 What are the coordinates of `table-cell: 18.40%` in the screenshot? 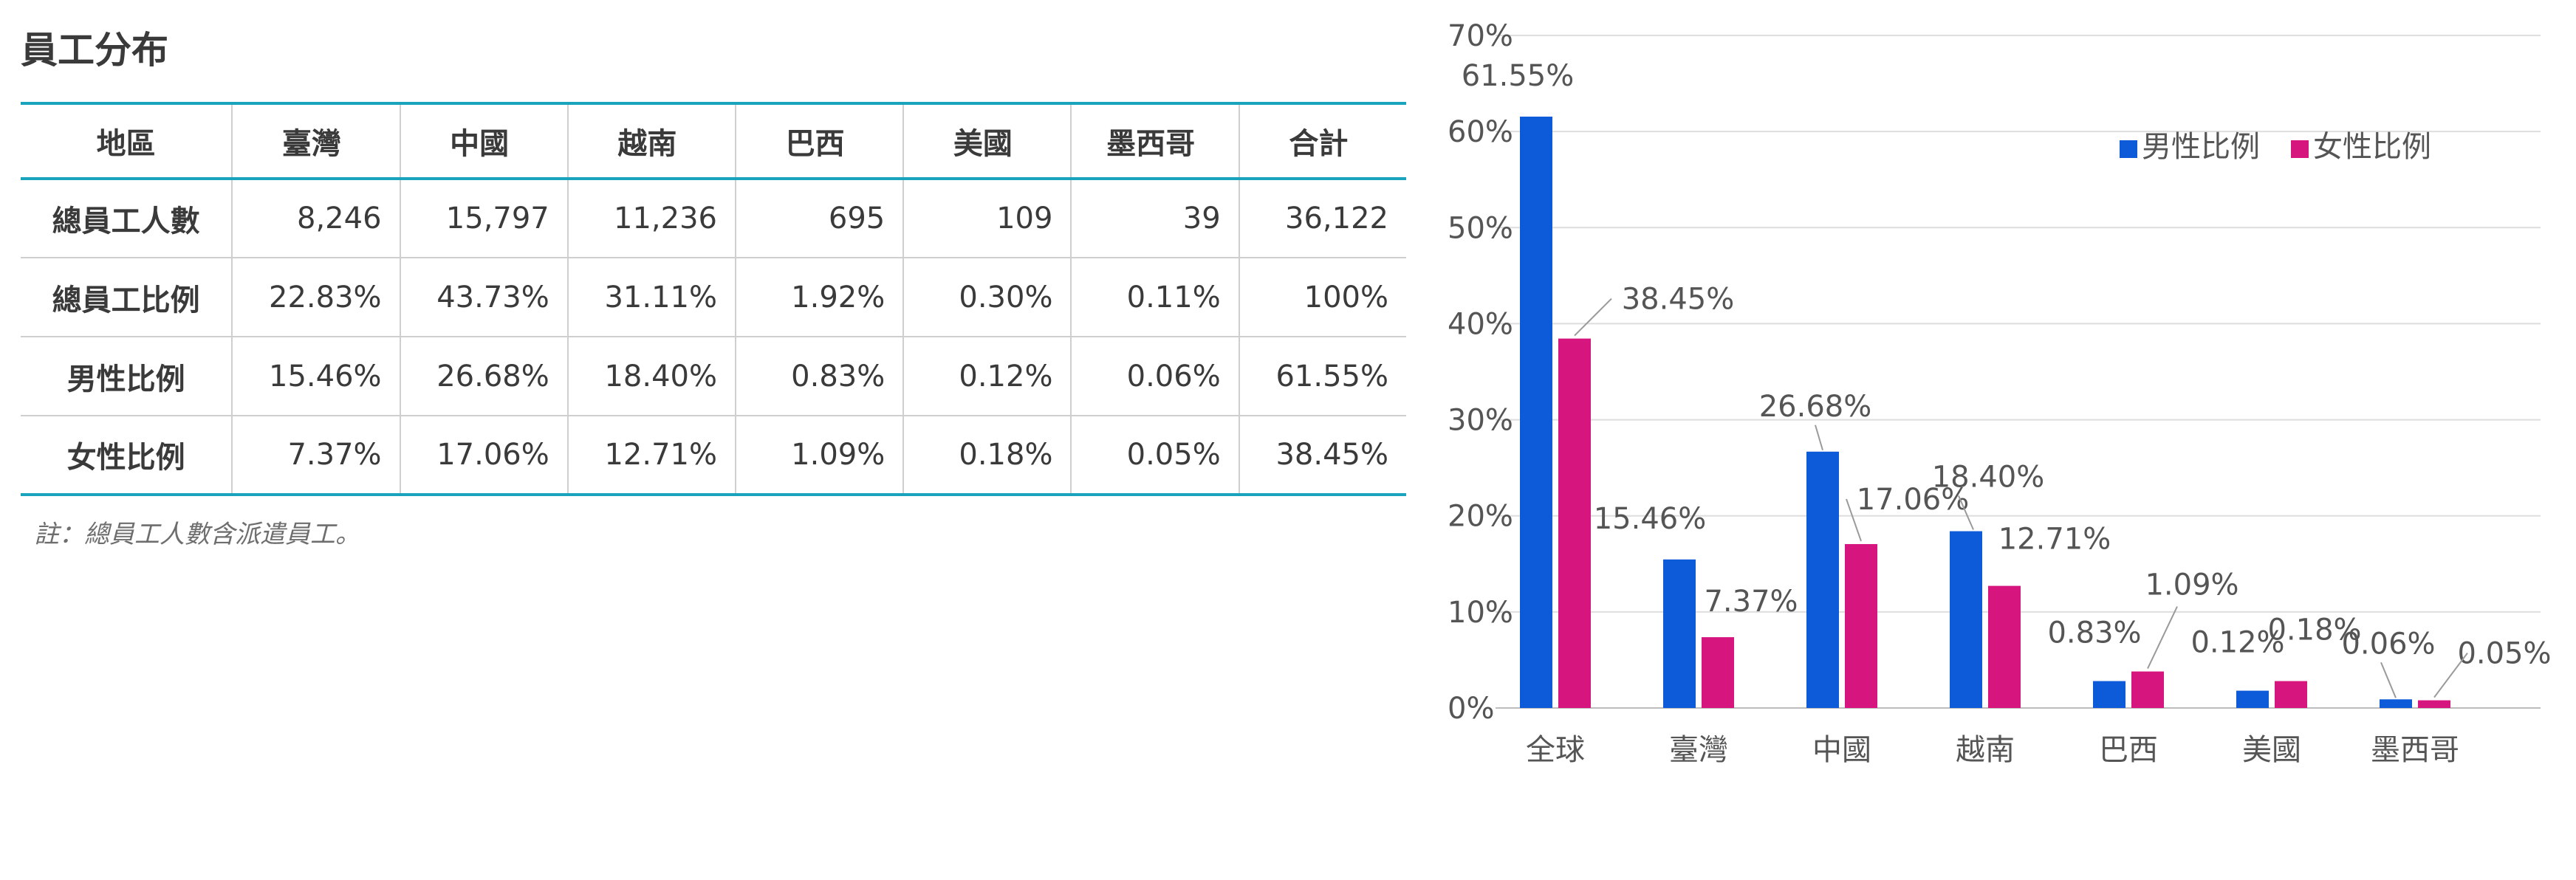 It's located at (651, 376).